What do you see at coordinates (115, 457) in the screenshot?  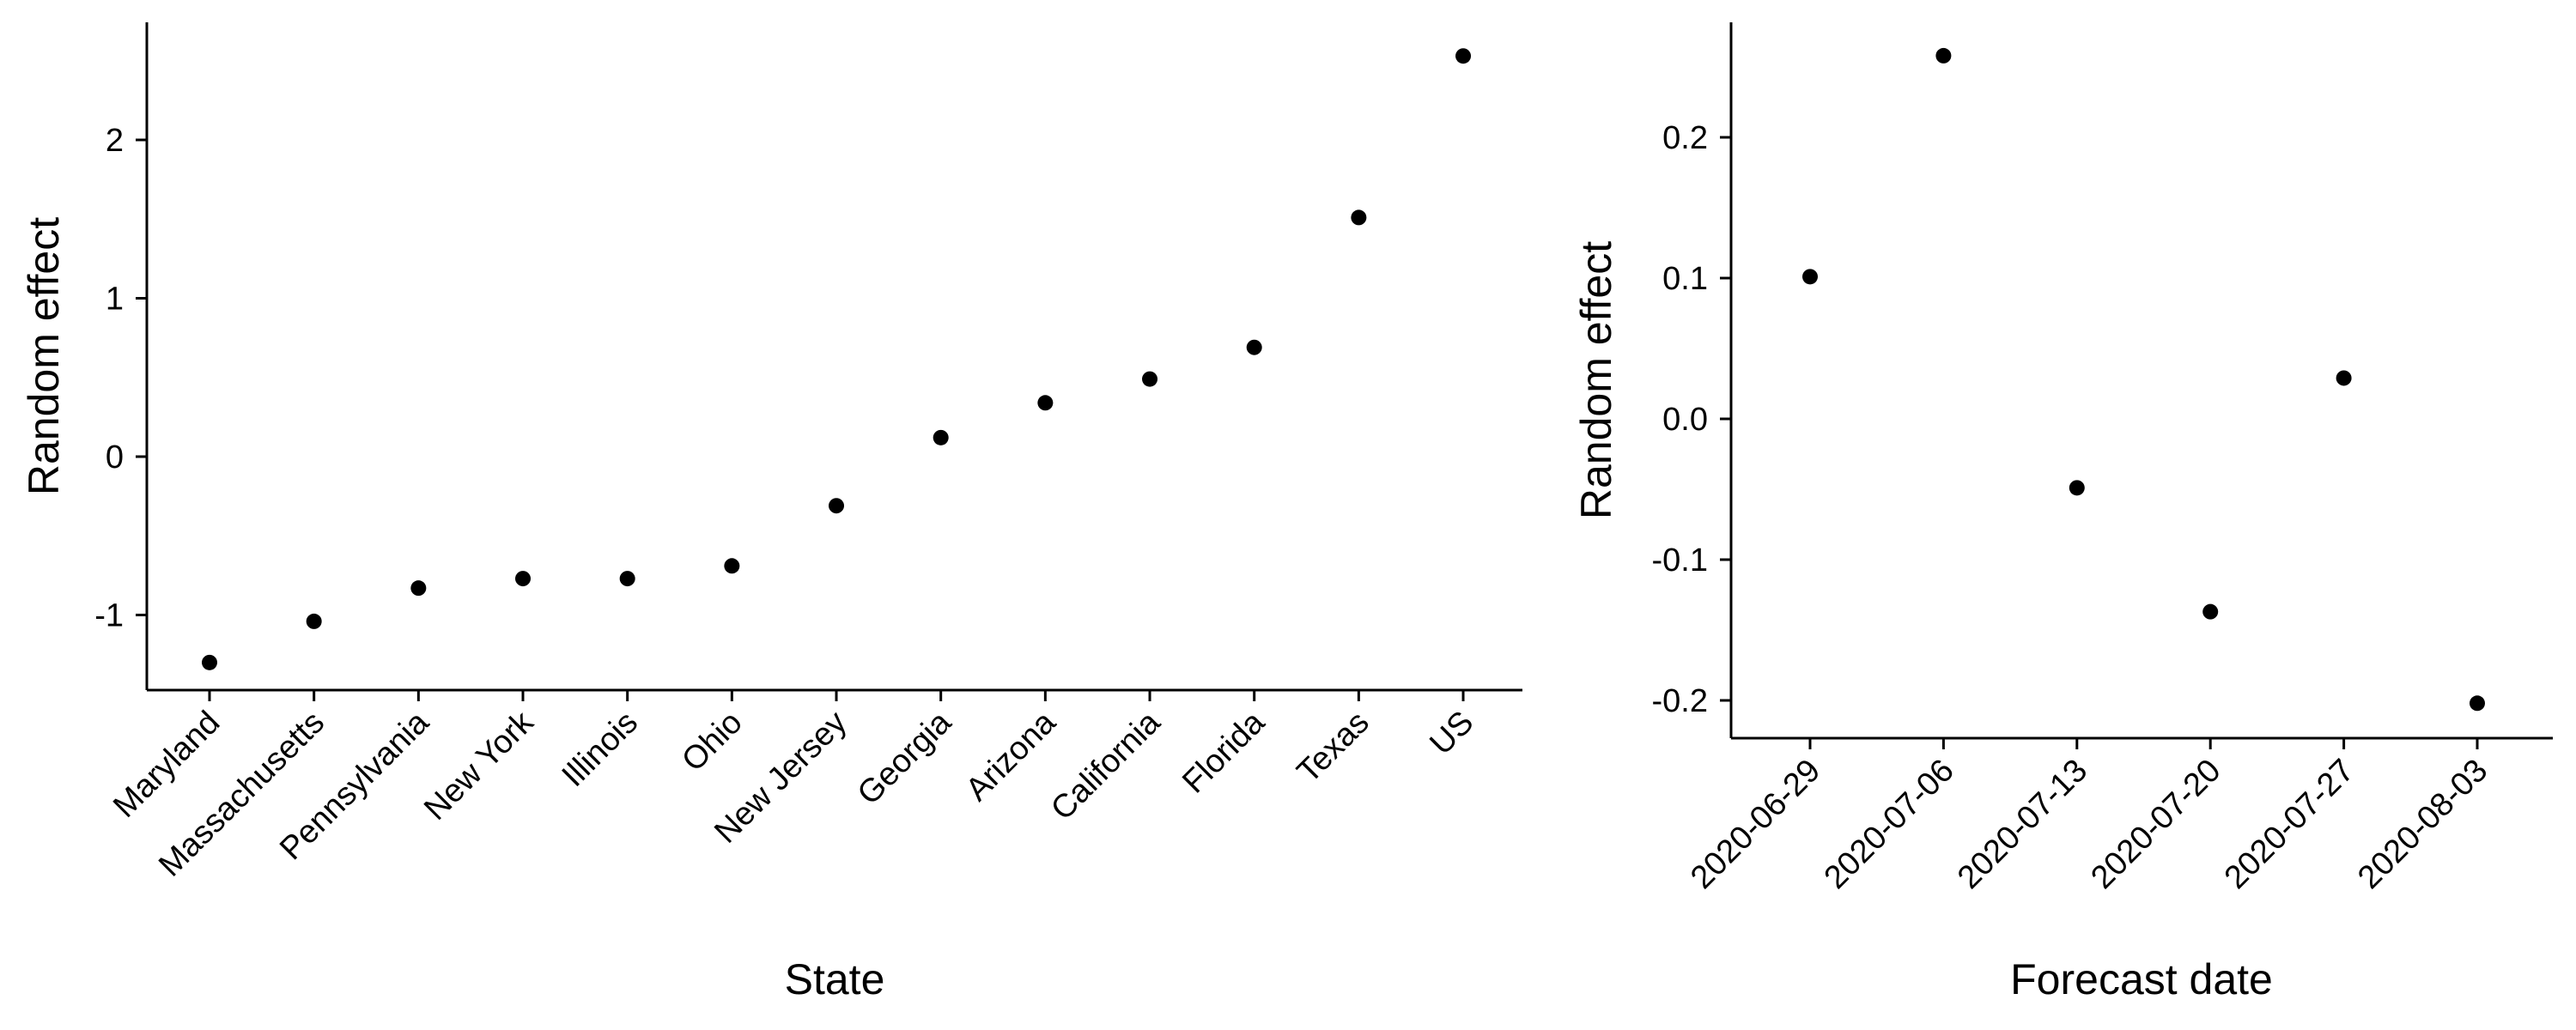 I see `state-y-tick-label: 0` at bounding box center [115, 457].